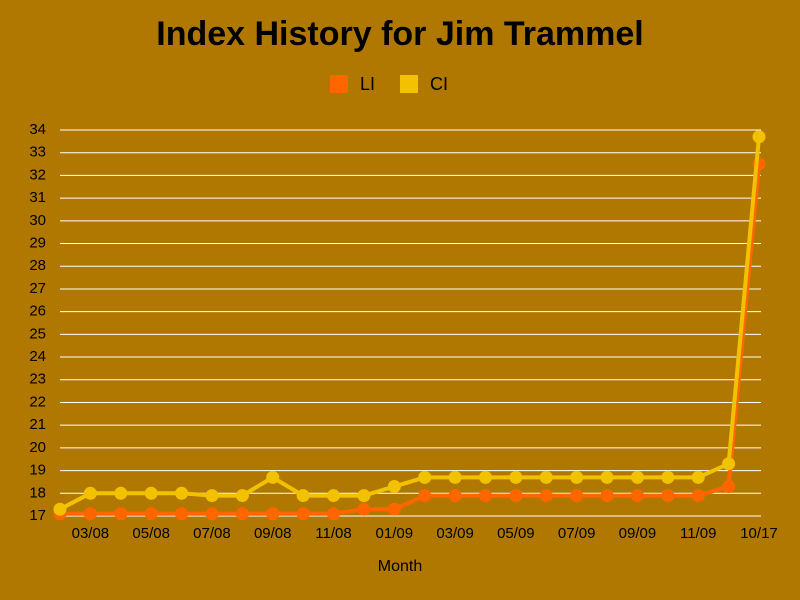  I want to click on y-tick-label: 28, so click(37, 265).